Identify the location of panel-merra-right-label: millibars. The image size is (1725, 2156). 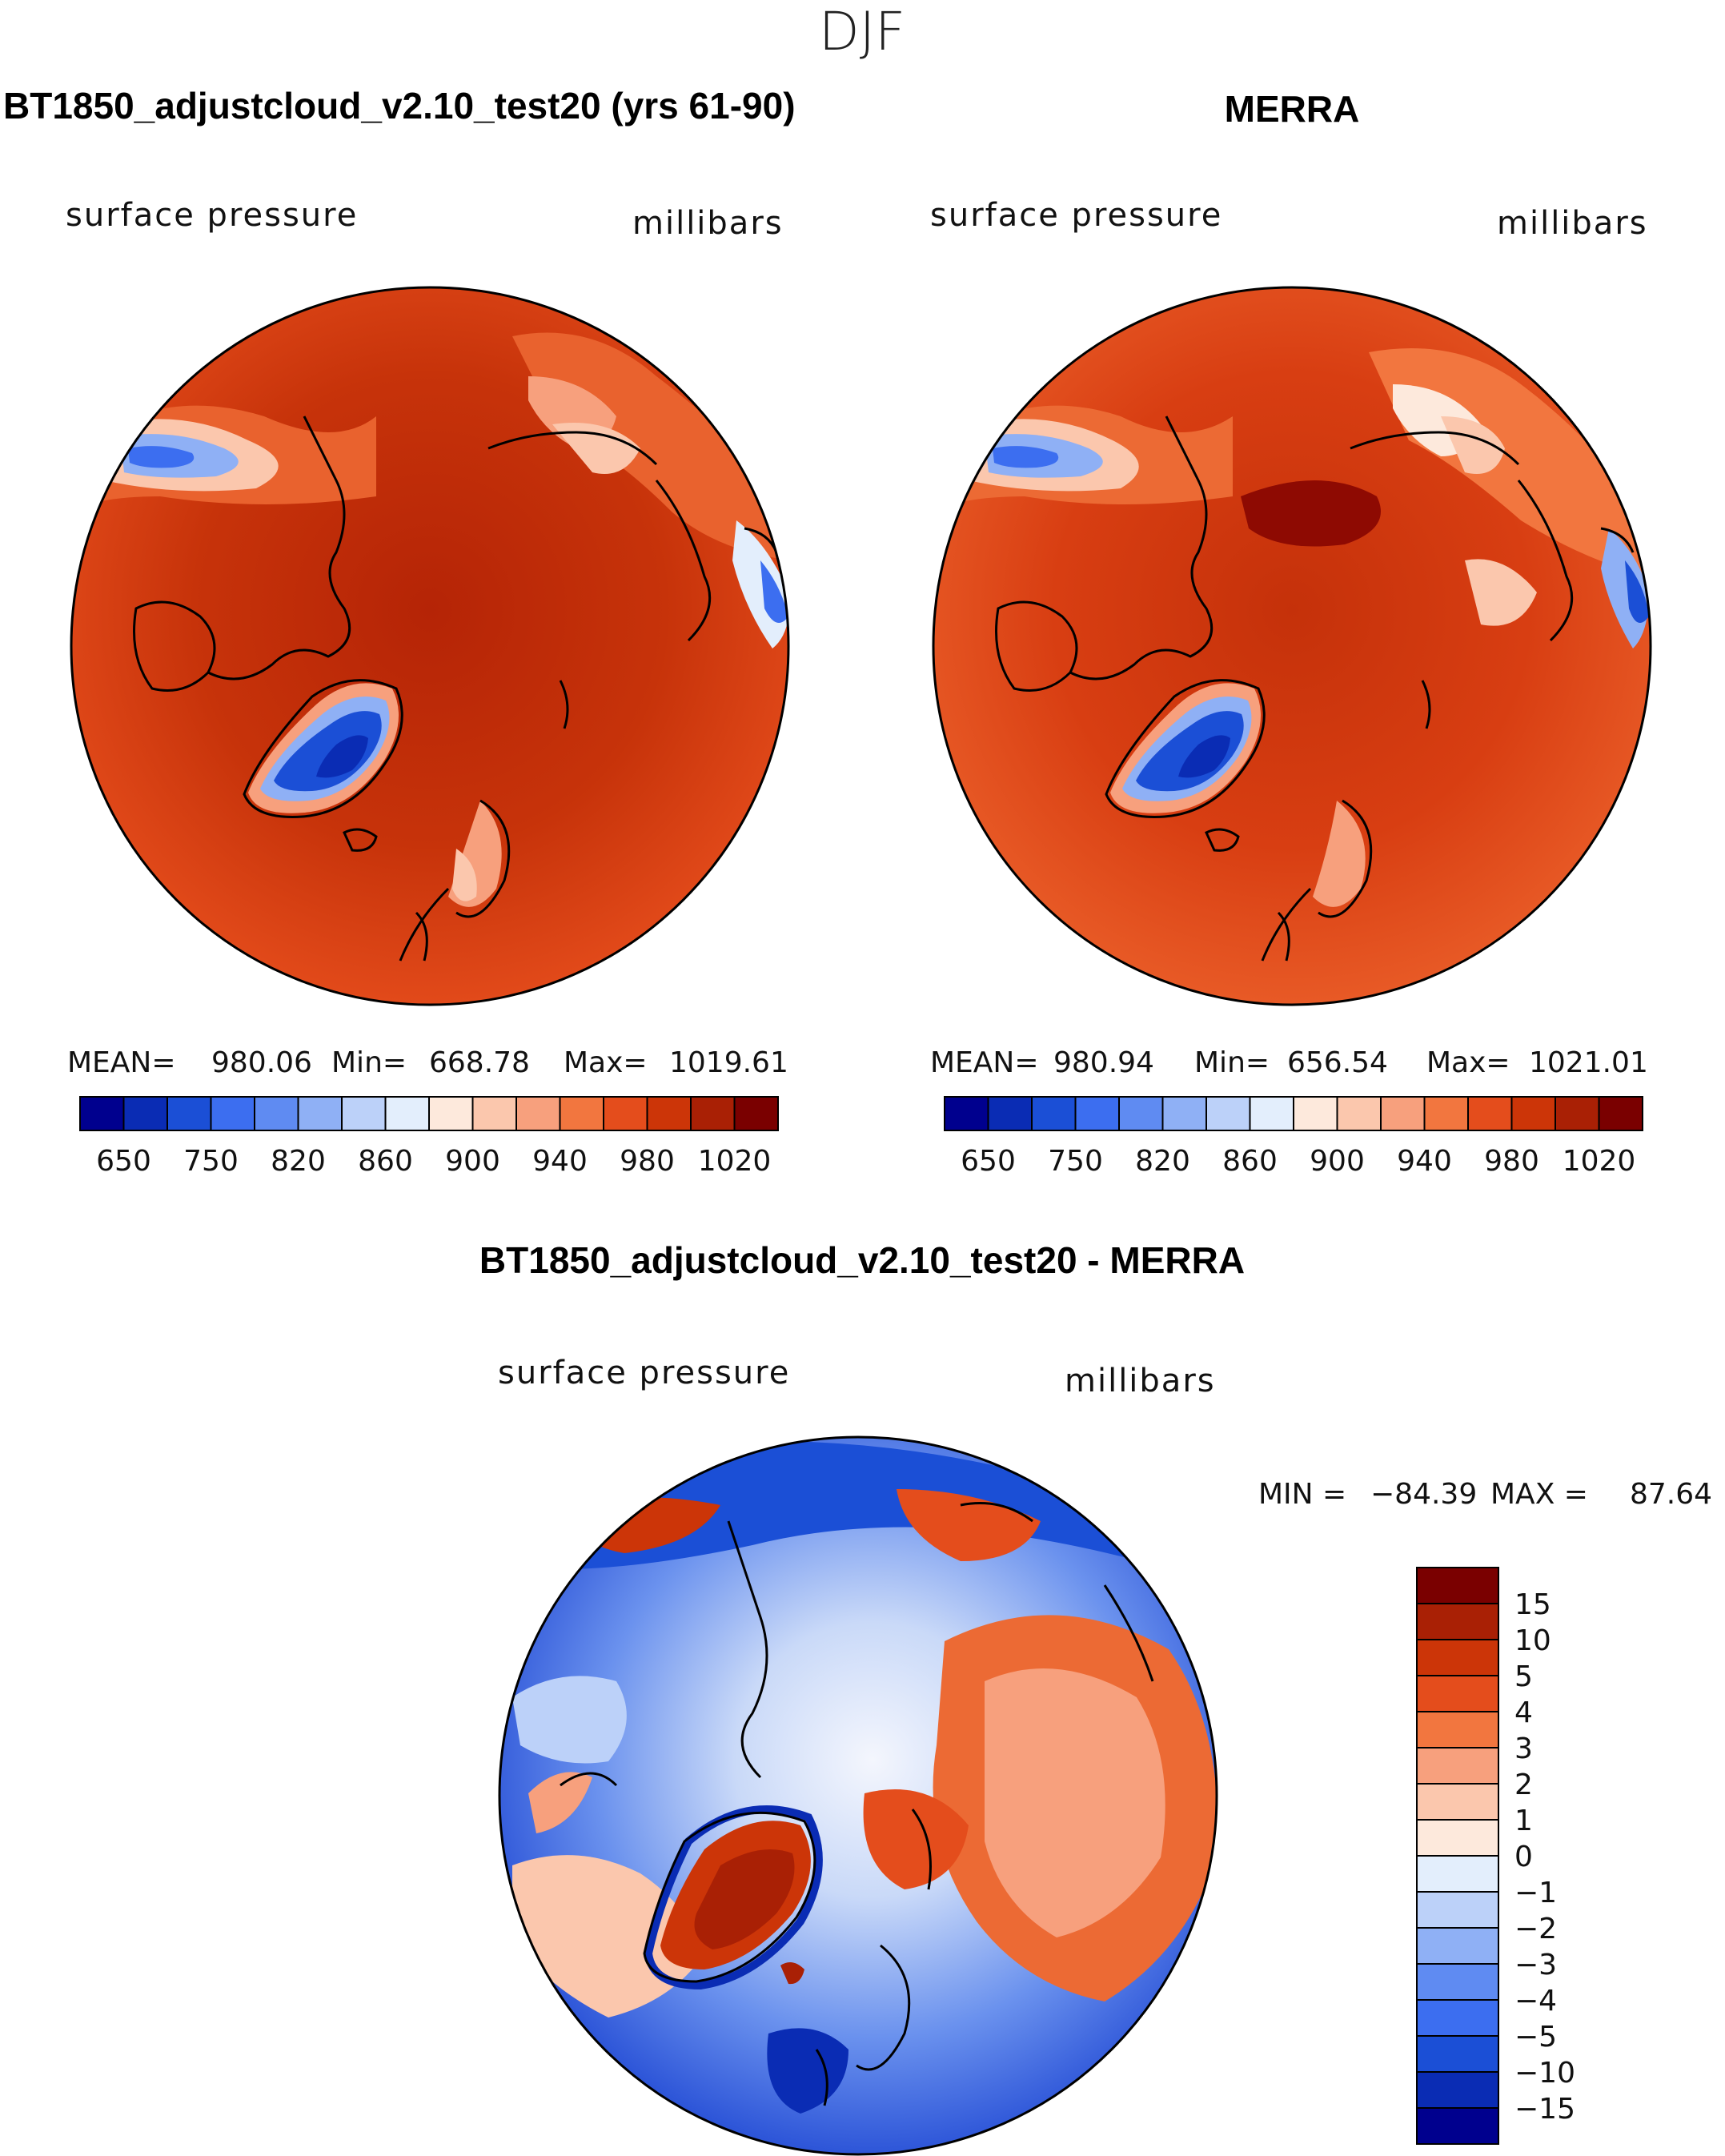
(1573, 223).